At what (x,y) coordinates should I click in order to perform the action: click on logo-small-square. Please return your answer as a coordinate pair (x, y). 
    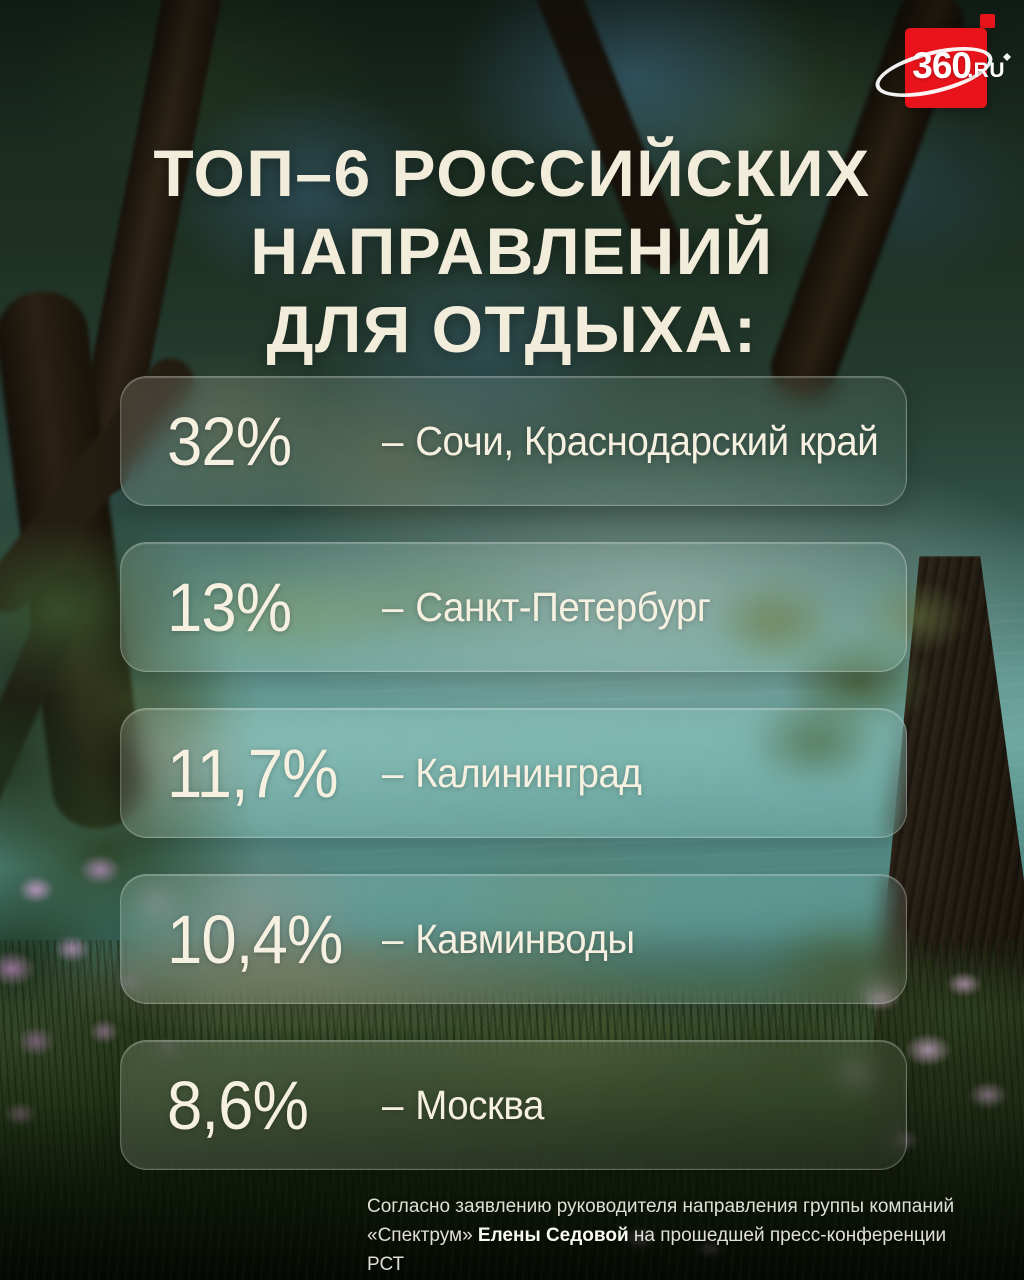
    Looking at the image, I should click on (987, 21).